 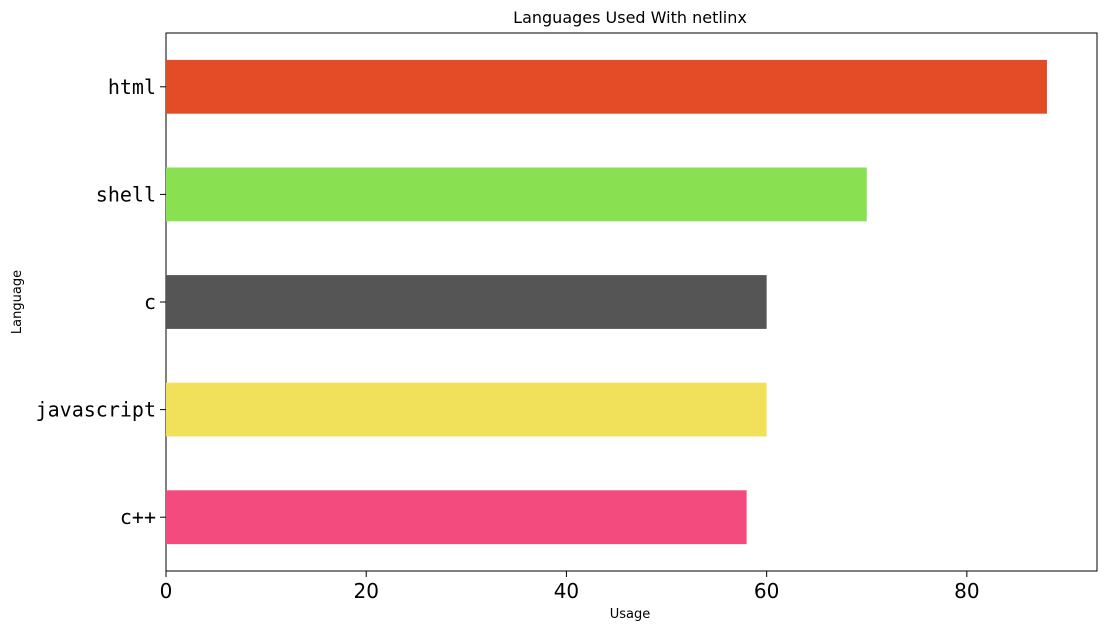 I want to click on y-axis-label: Language, so click(x=17, y=302).